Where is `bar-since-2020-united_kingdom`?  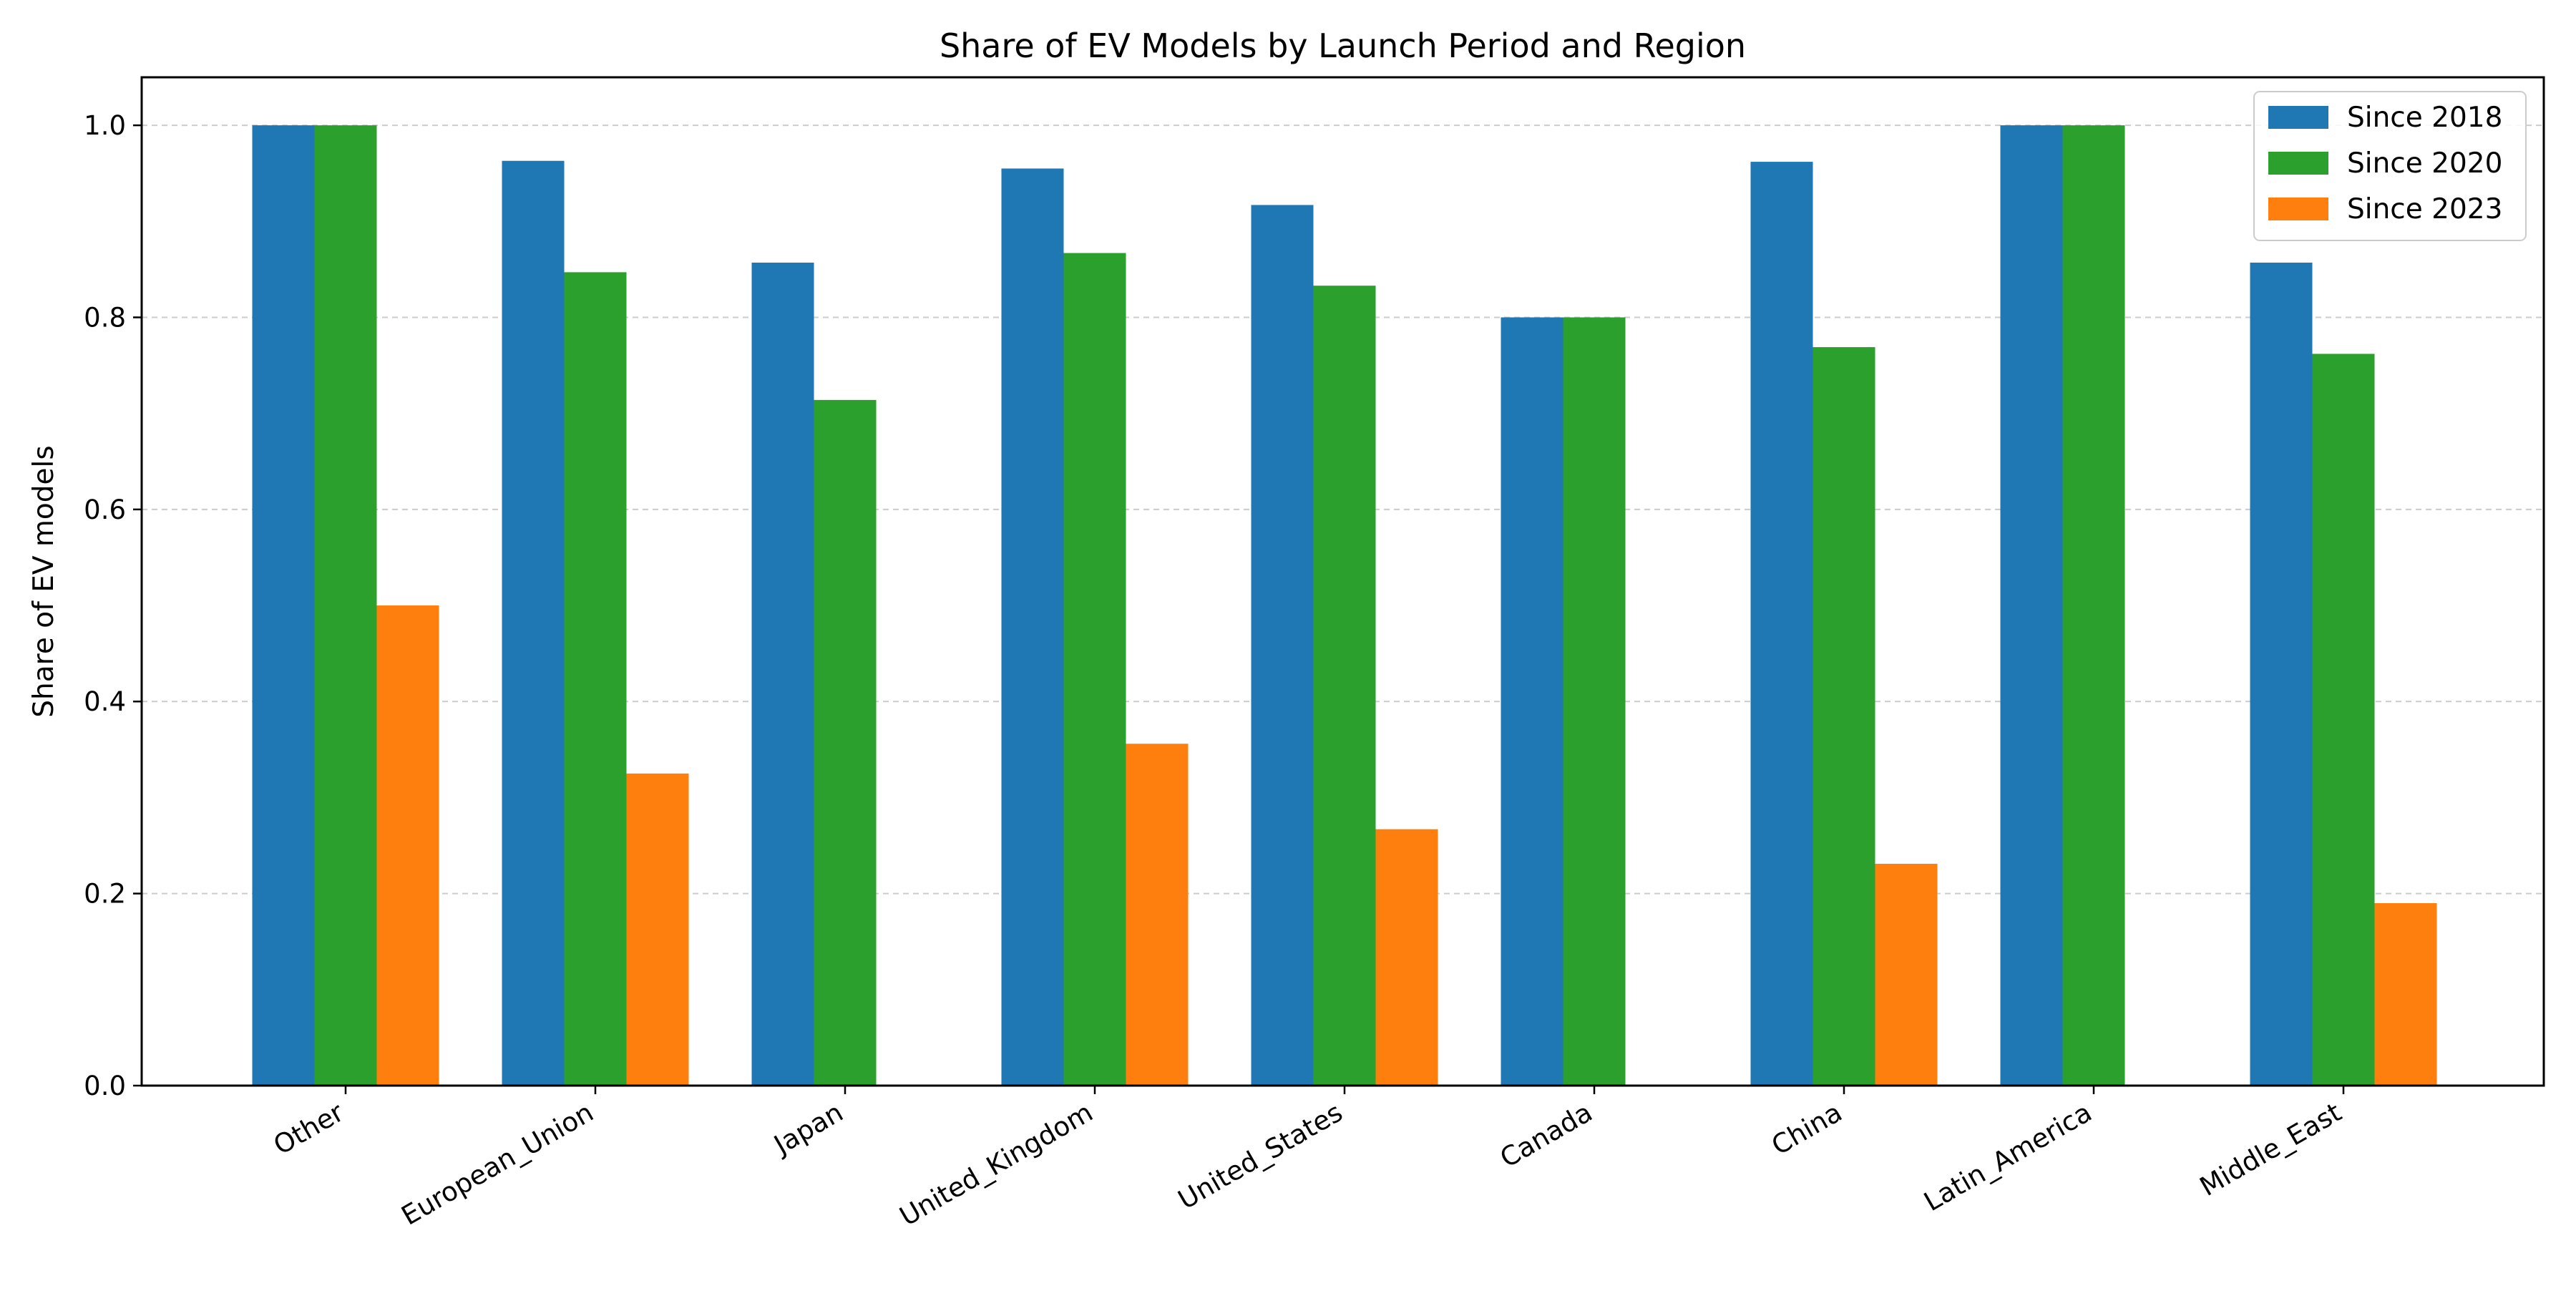
bar-since-2020-united_kingdom is located at coordinates (1094, 669).